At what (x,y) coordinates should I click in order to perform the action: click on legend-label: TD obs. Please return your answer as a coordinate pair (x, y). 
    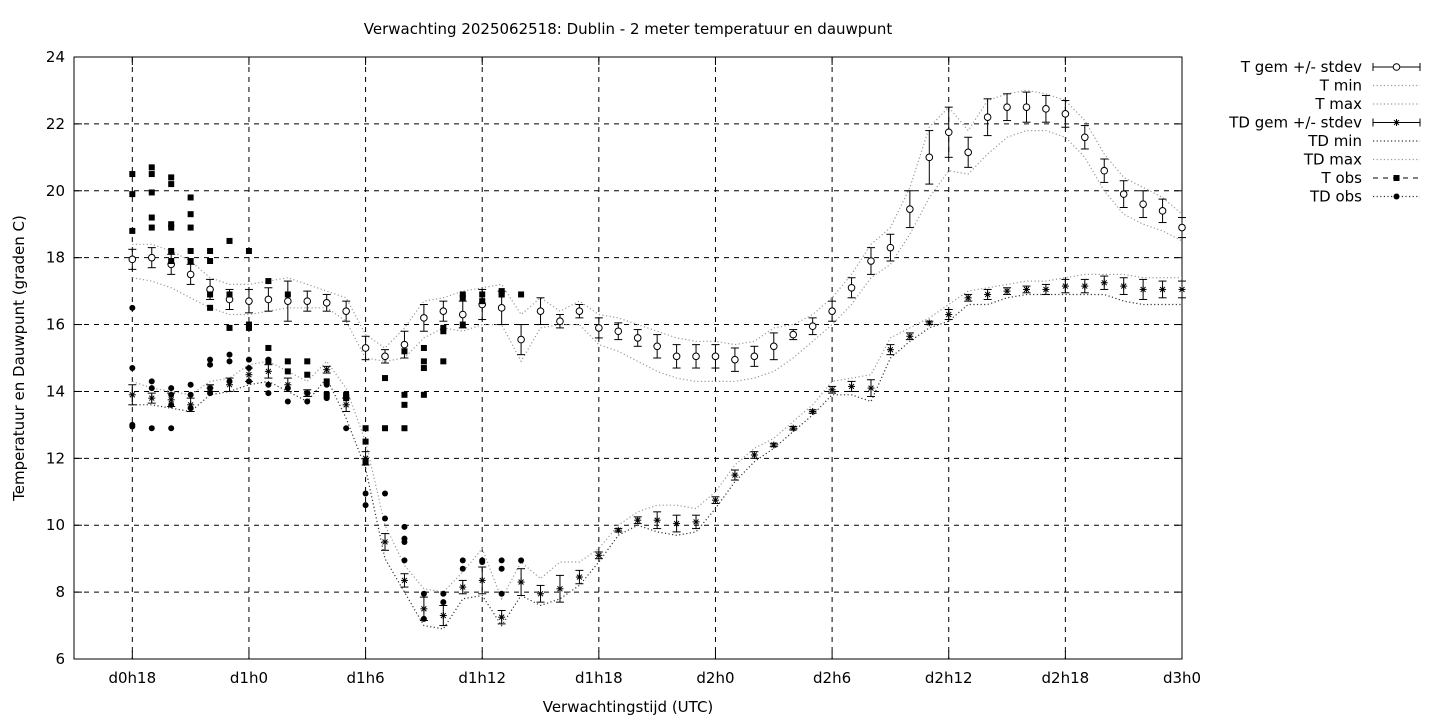
    Looking at the image, I should click on (1335, 197).